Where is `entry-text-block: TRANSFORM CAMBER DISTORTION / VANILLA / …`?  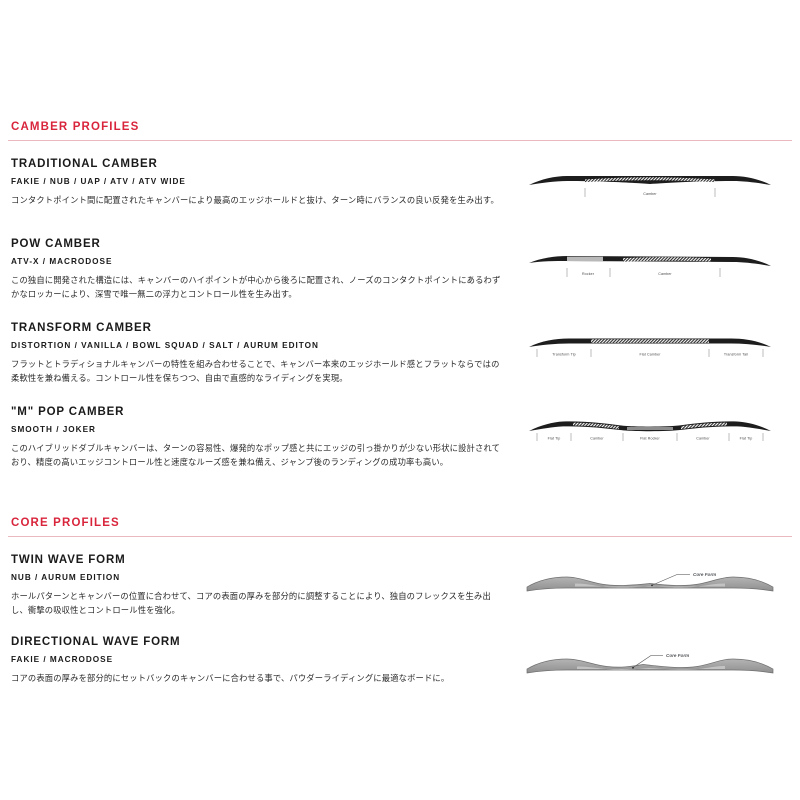 entry-text-block: TRANSFORM CAMBER DISTORTION / VANILLA / … is located at coordinates (258, 353).